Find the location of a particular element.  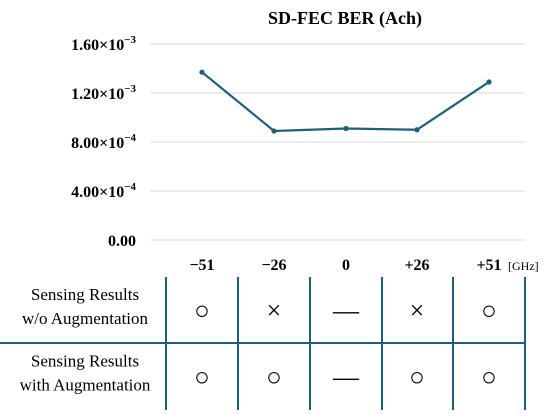

chart-title: SD-FEC BER (Ach) is located at coordinates (345, 18).